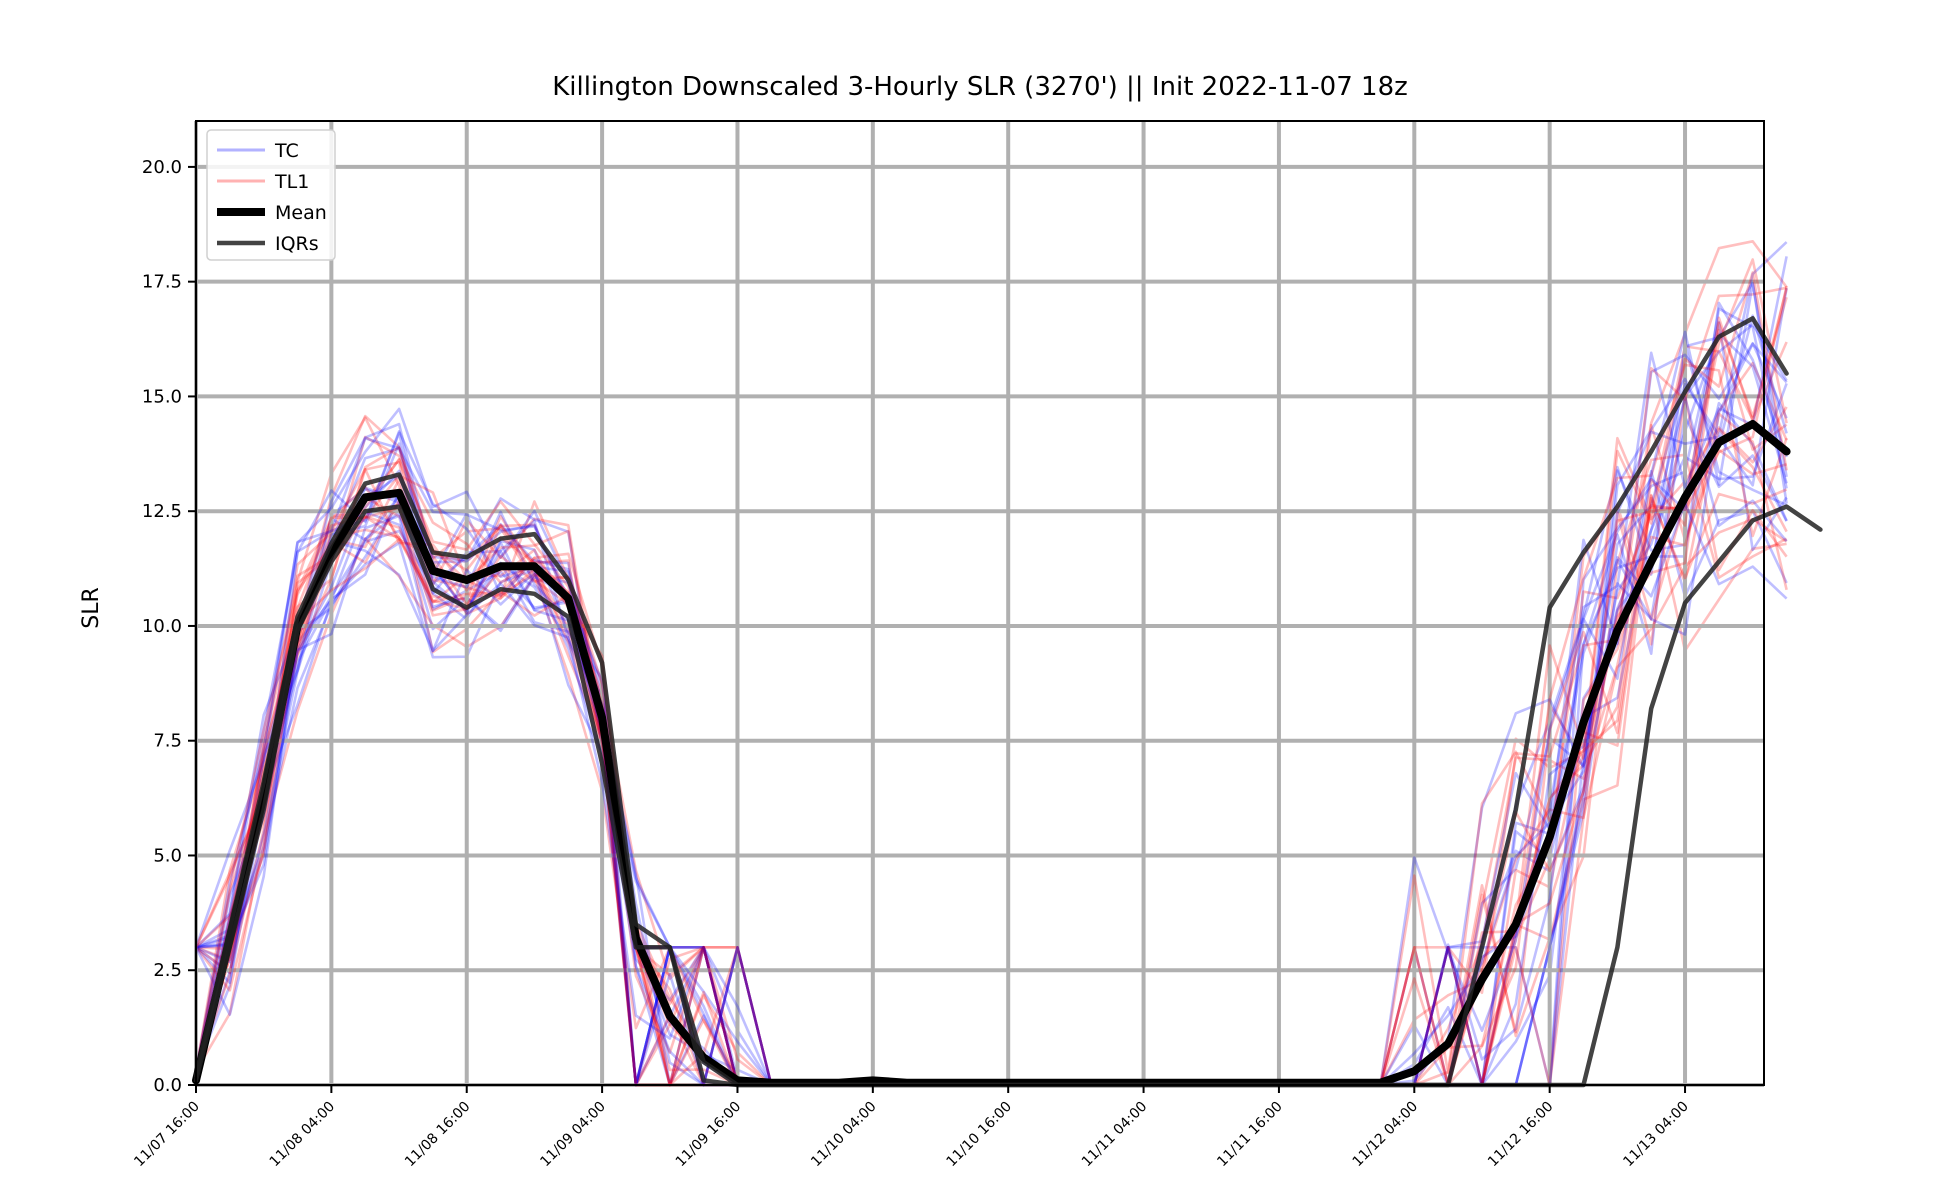 The height and width of the screenshot is (1200, 1950). What do you see at coordinates (162, 282) in the screenshot?
I see `y-tick-label: 17.5` at bounding box center [162, 282].